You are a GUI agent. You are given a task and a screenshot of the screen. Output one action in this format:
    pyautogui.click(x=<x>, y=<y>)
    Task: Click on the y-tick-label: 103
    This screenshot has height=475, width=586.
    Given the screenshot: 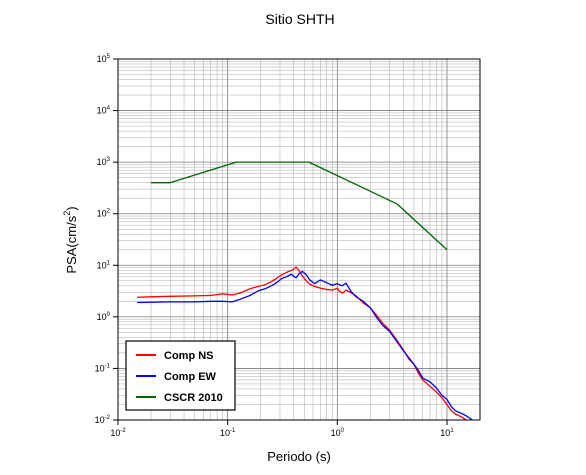 What is the action you would take?
    pyautogui.click(x=104, y=162)
    